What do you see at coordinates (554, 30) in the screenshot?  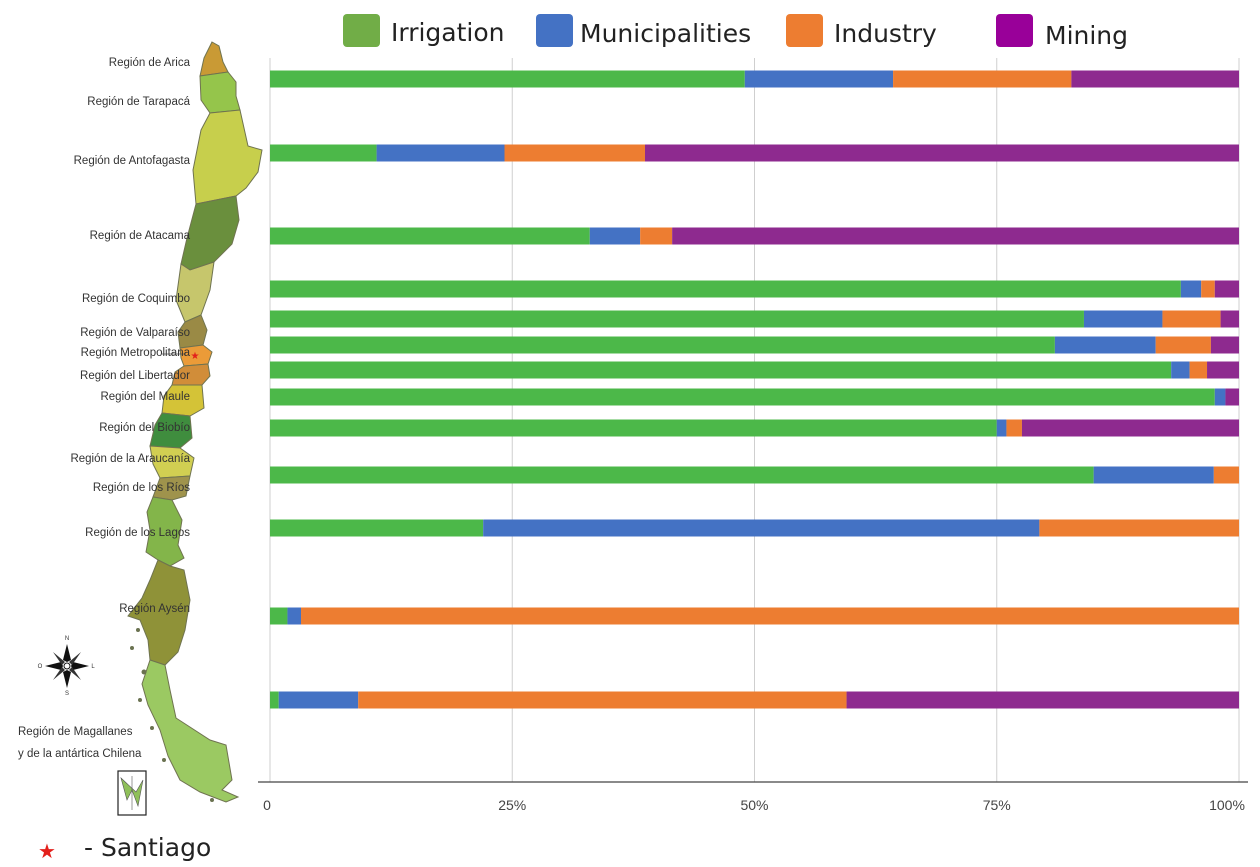 I see `legend-swatch-municipalities` at bounding box center [554, 30].